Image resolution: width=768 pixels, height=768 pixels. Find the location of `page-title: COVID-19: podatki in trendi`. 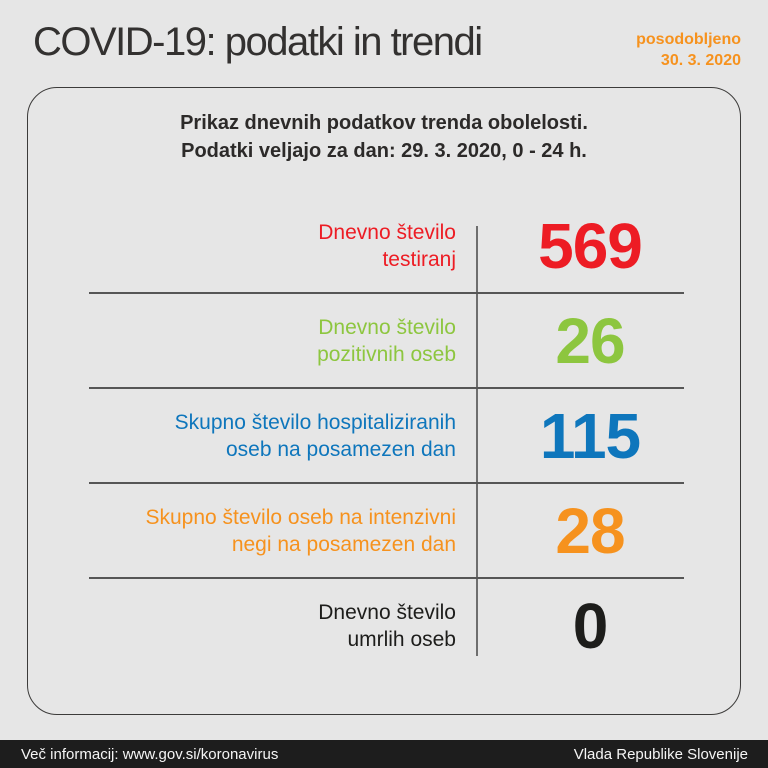

page-title: COVID-19: podatki in trendi is located at coordinates (258, 42).